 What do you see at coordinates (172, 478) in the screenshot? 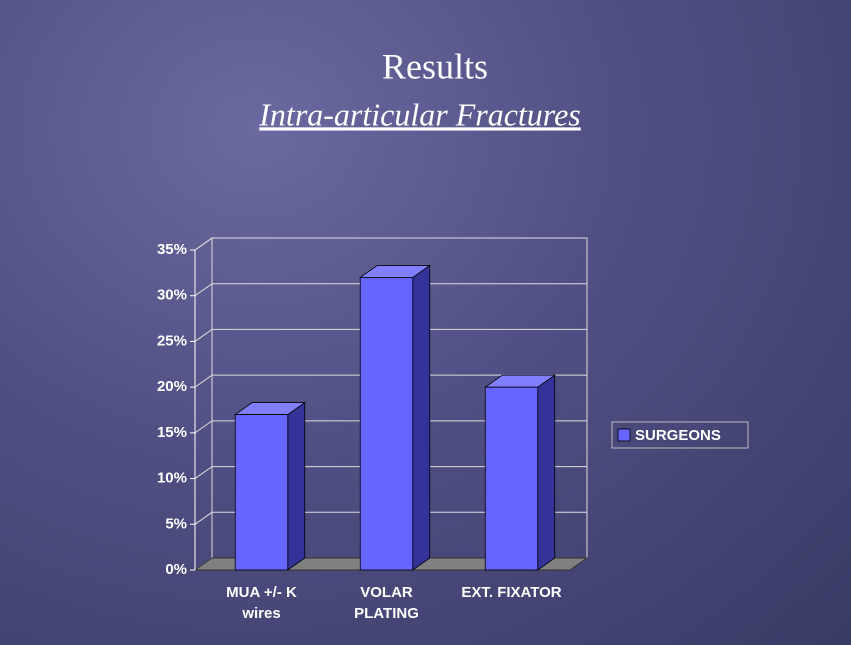
I see `y-tick-label: 10%` at bounding box center [172, 478].